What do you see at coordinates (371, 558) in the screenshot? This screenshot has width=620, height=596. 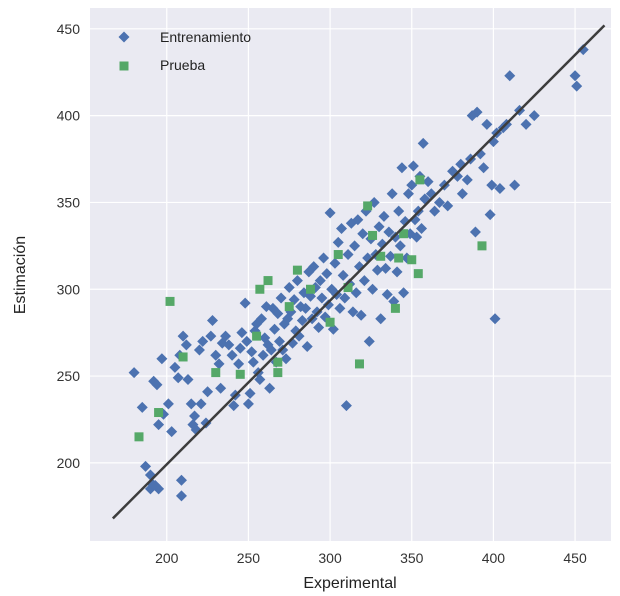 I see `x-tick-labels: 200 250 300 350 400 450` at bounding box center [371, 558].